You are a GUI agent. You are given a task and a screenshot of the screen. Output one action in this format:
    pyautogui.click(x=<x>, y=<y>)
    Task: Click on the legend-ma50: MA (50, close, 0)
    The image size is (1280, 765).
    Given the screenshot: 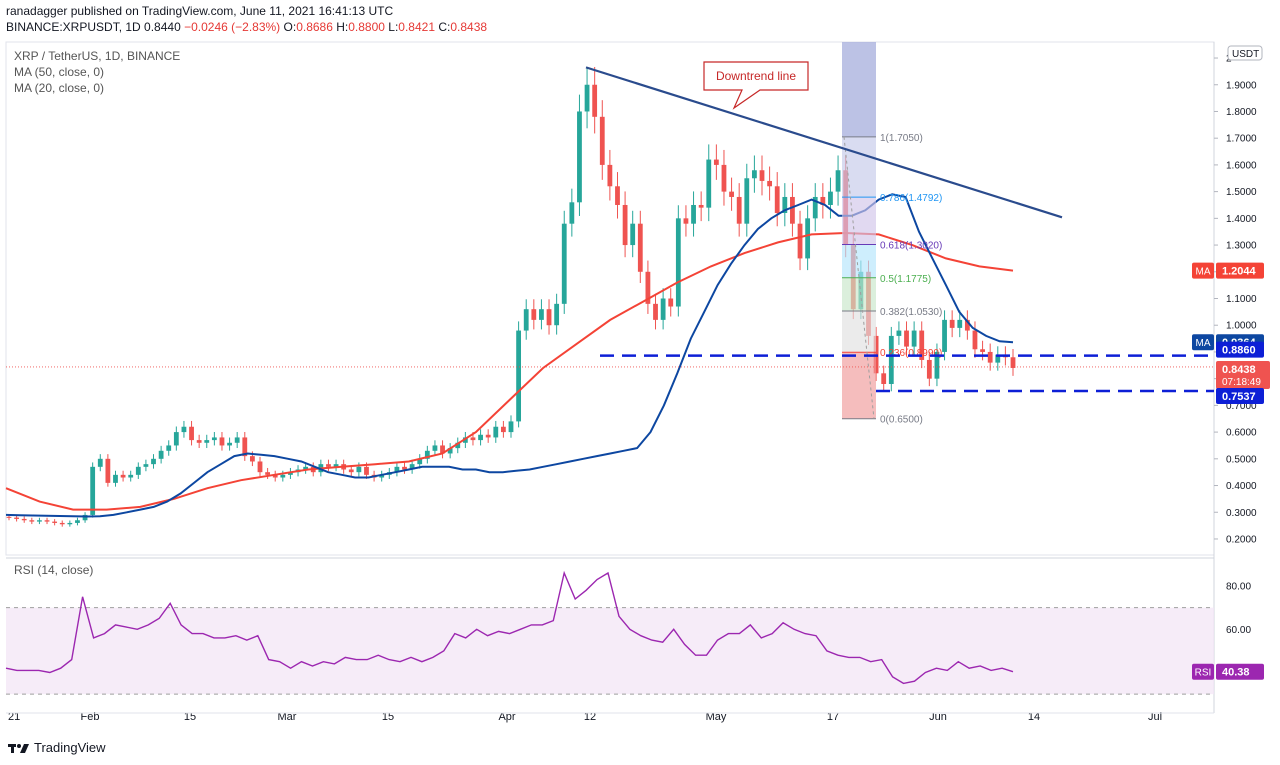 What is the action you would take?
    pyautogui.click(x=59, y=72)
    